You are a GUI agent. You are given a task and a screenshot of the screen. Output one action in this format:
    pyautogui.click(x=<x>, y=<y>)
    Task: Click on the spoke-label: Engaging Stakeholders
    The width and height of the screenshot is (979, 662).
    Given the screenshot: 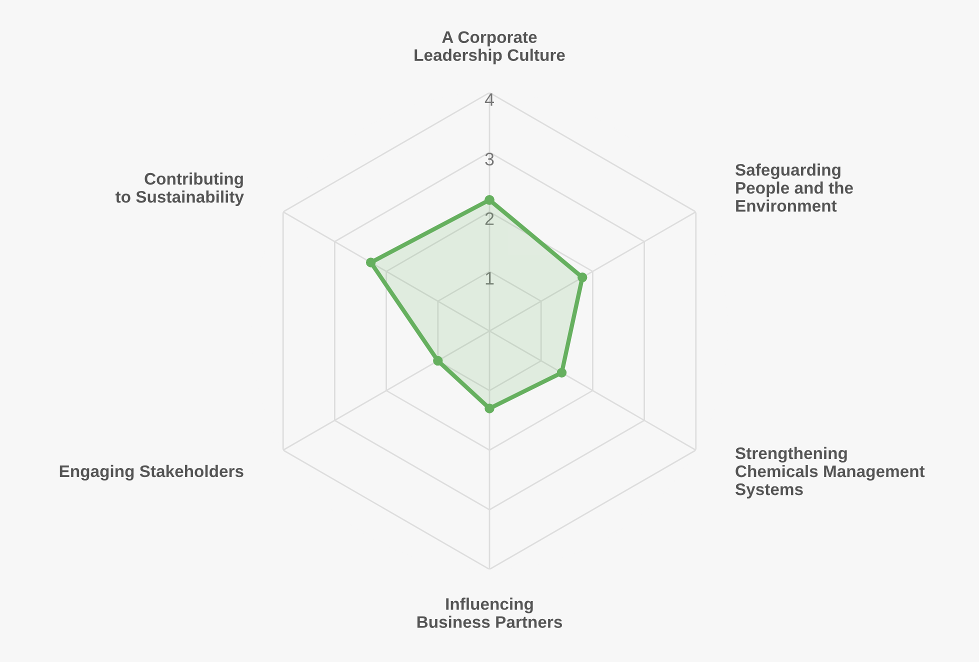 What is the action you would take?
    pyautogui.click(x=152, y=472)
    